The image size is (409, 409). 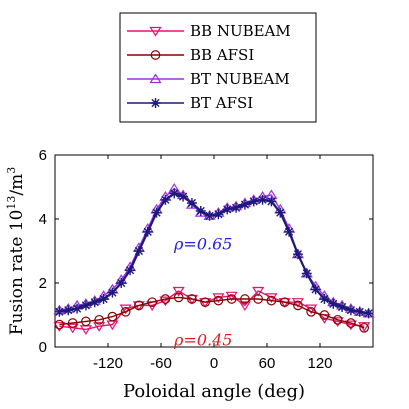 I want to click on y-tick-label: 0, so click(x=43, y=347).